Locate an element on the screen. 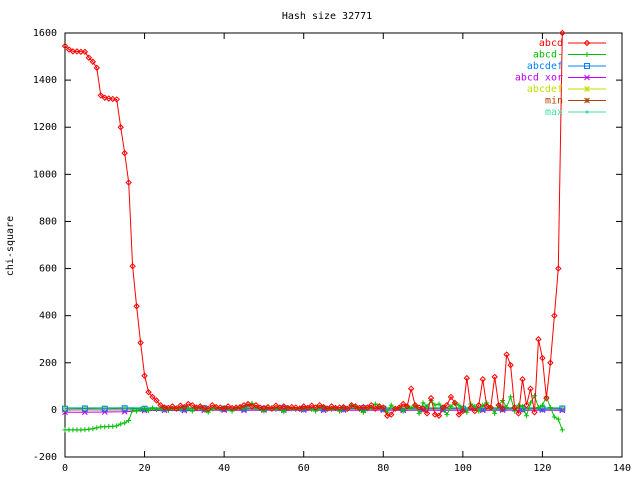 Image resolution: width=640 pixels, height=480 pixels. chart-title: Hash size 32771 is located at coordinates (327, 16).